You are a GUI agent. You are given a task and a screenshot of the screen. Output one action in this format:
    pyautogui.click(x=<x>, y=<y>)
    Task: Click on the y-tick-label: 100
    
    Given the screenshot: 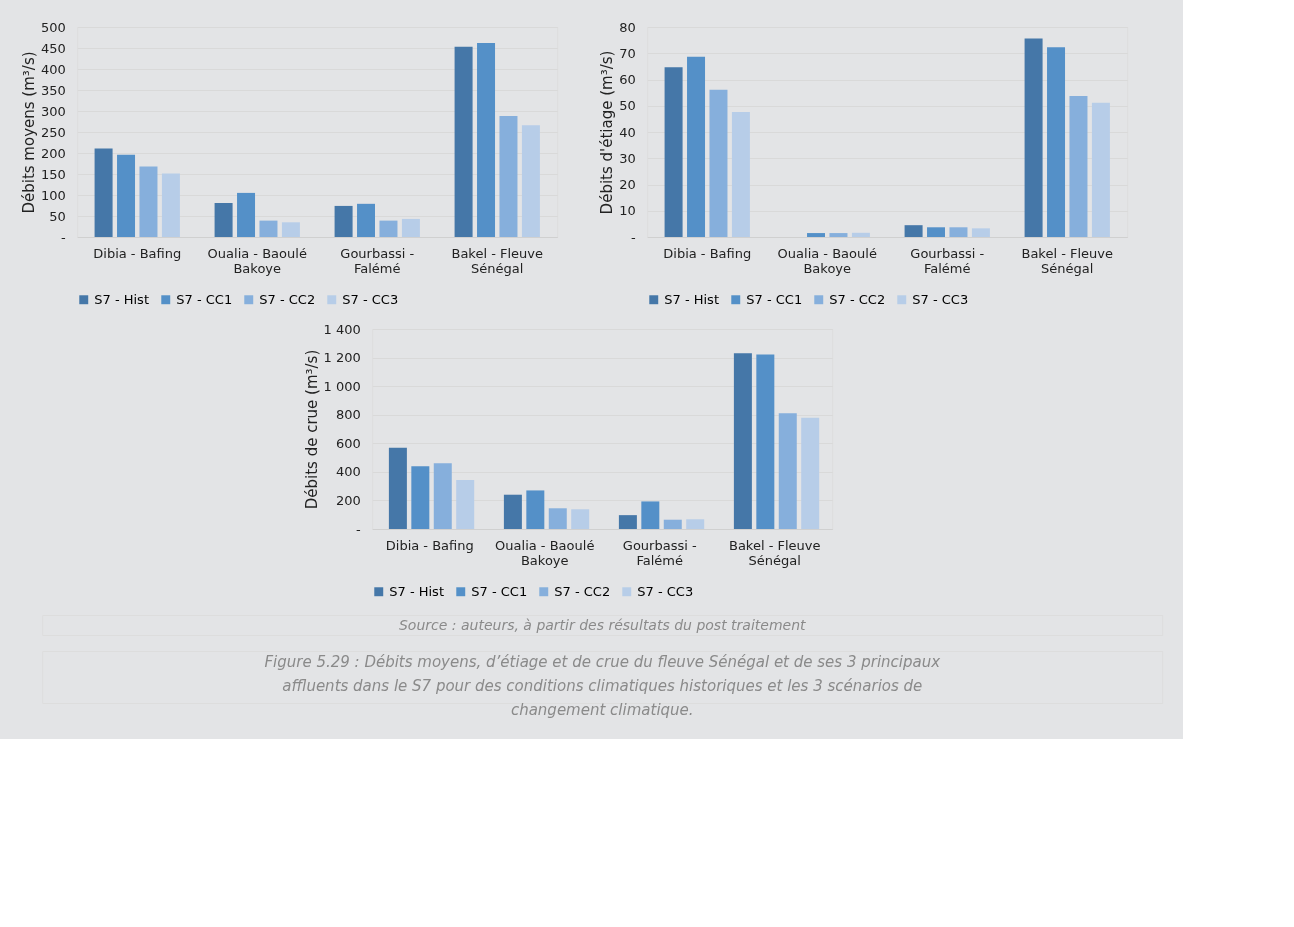 What is the action you would take?
    pyautogui.click(x=53, y=195)
    